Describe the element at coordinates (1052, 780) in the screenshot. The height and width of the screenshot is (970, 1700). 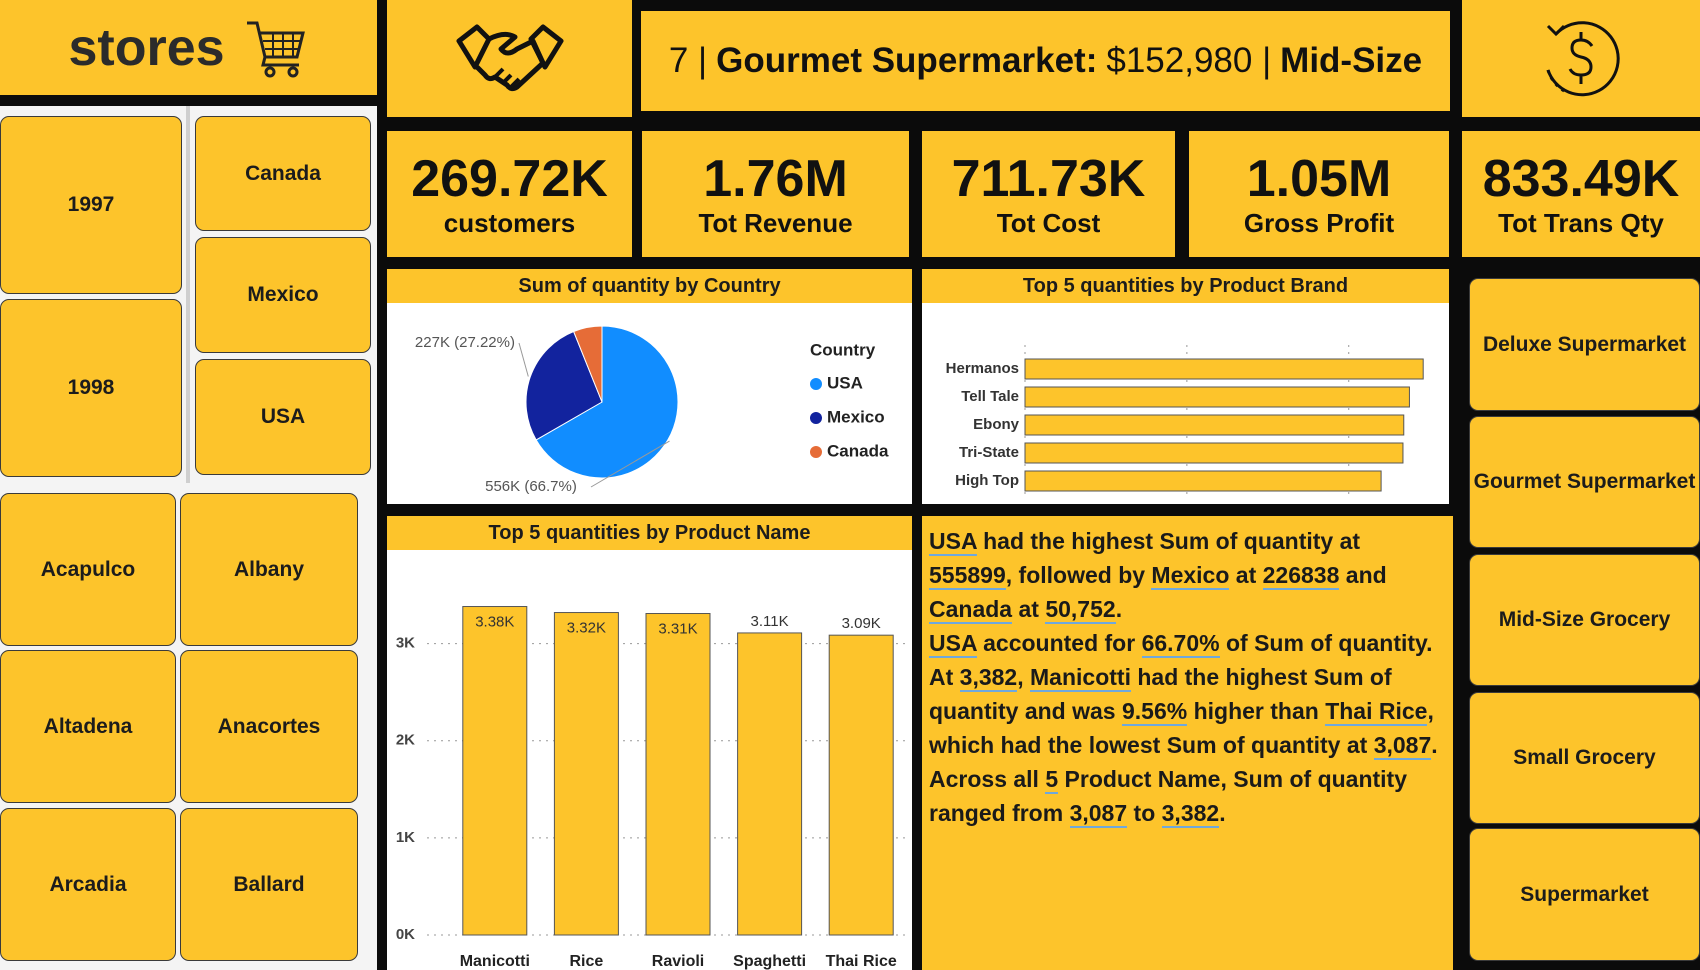
I see `narrative-highlight: 5` at that location.